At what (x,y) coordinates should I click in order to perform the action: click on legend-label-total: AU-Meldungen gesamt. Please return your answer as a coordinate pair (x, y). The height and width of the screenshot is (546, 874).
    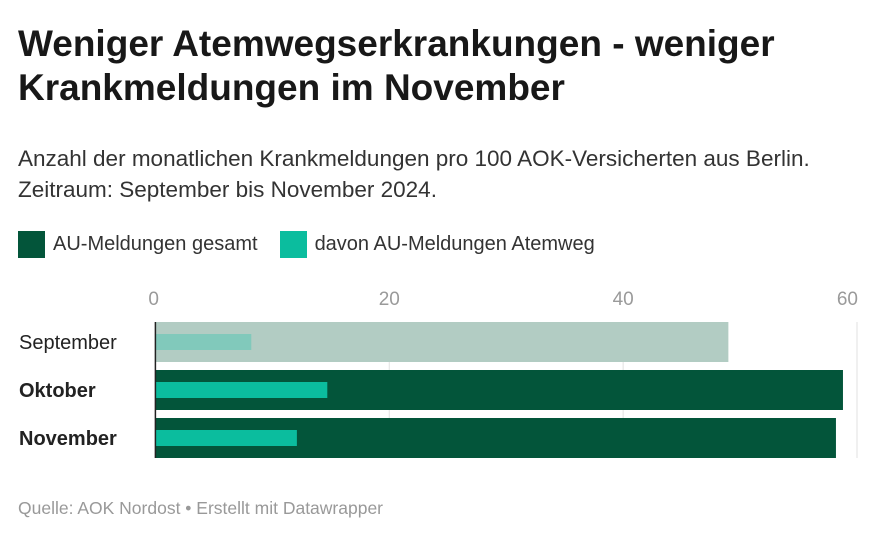
    Looking at the image, I should click on (155, 244).